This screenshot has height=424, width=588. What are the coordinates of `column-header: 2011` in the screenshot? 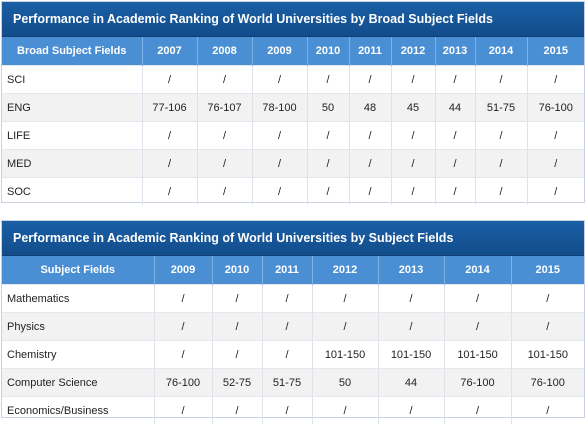 It's located at (370, 51).